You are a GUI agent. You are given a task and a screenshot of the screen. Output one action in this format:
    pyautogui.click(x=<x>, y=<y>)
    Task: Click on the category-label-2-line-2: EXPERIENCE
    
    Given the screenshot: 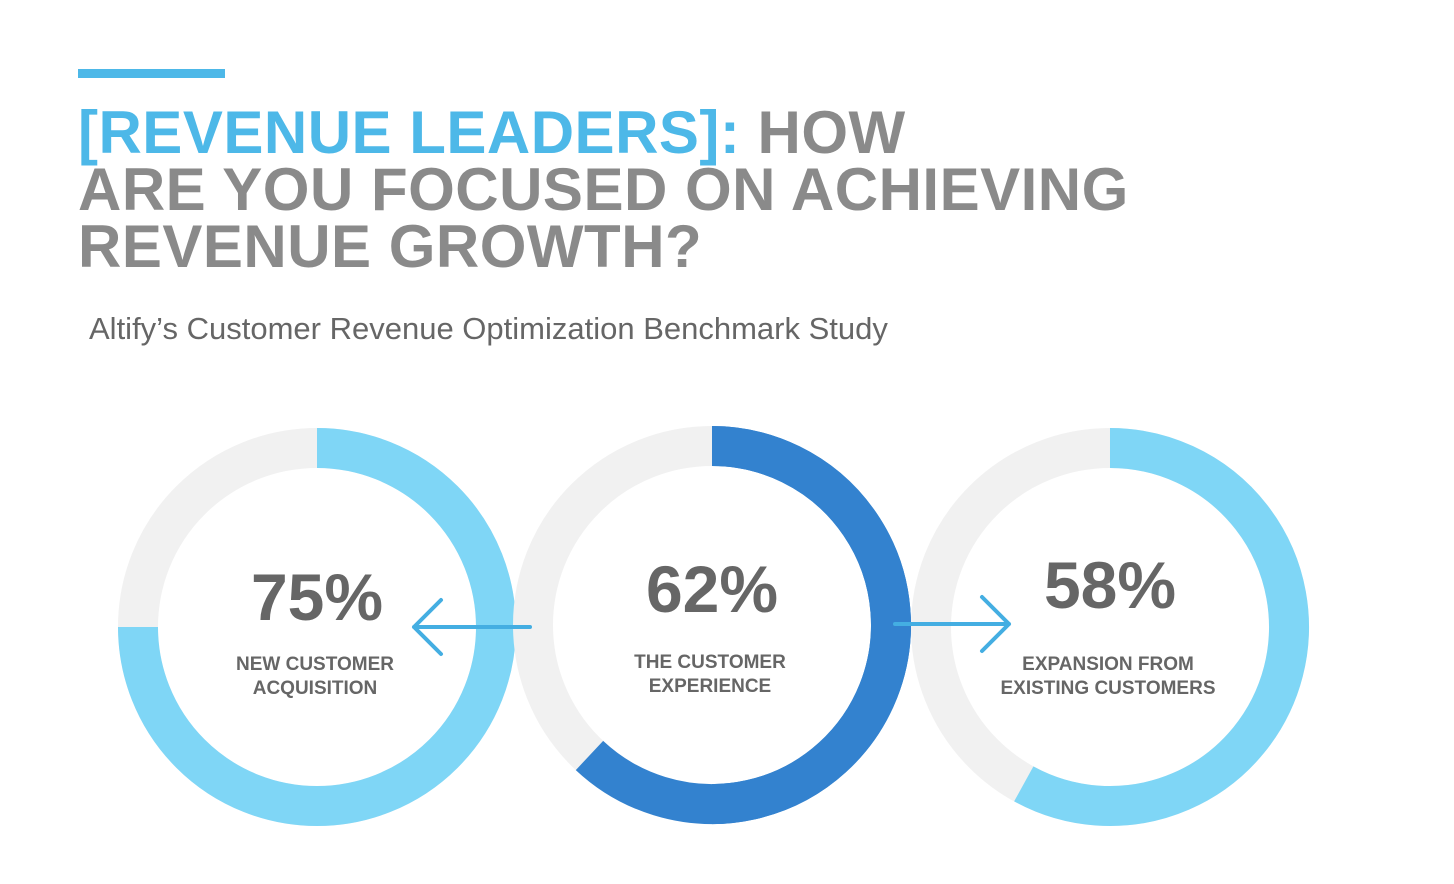 What is the action you would take?
    pyautogui.click(x=710, y=686)
    